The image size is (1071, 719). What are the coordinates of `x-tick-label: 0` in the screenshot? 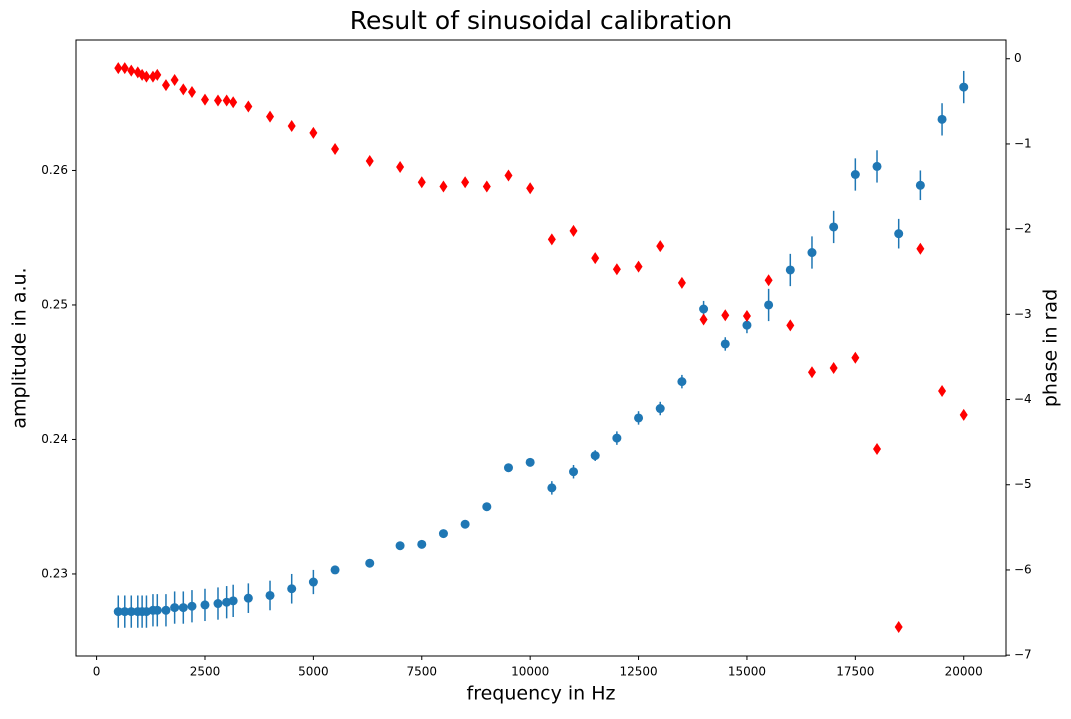 It's located at (97, 672).